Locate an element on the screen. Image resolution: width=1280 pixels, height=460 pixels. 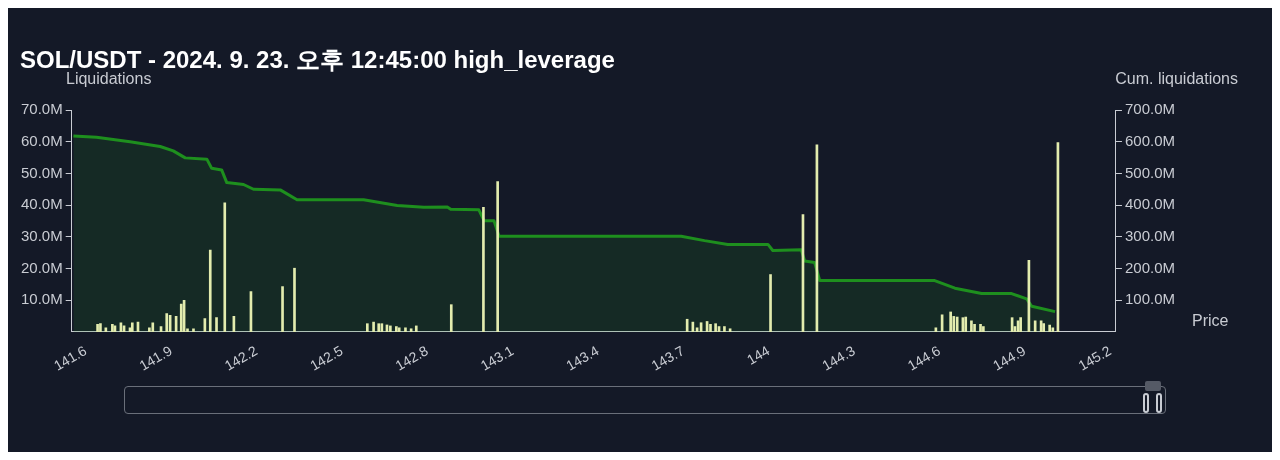
y-axis-title: Liquidations is located at coordinates (109, 79).